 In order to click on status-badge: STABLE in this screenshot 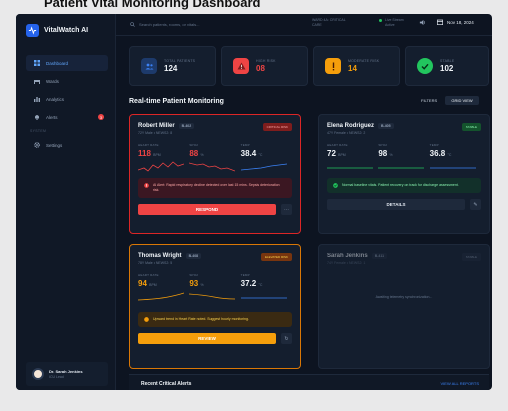, I will do `click(471, 127)`.